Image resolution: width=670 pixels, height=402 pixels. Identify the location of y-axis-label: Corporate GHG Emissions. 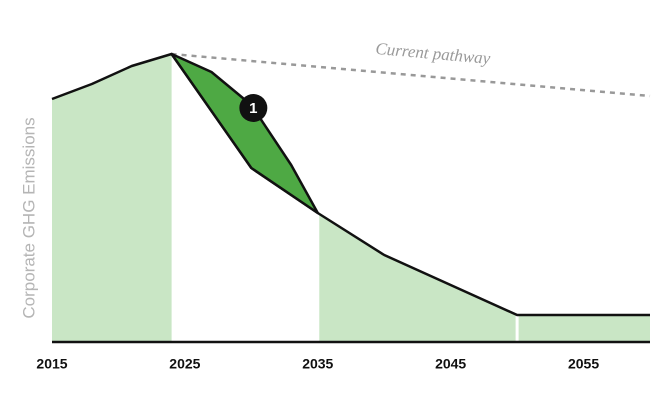
(28, 217).